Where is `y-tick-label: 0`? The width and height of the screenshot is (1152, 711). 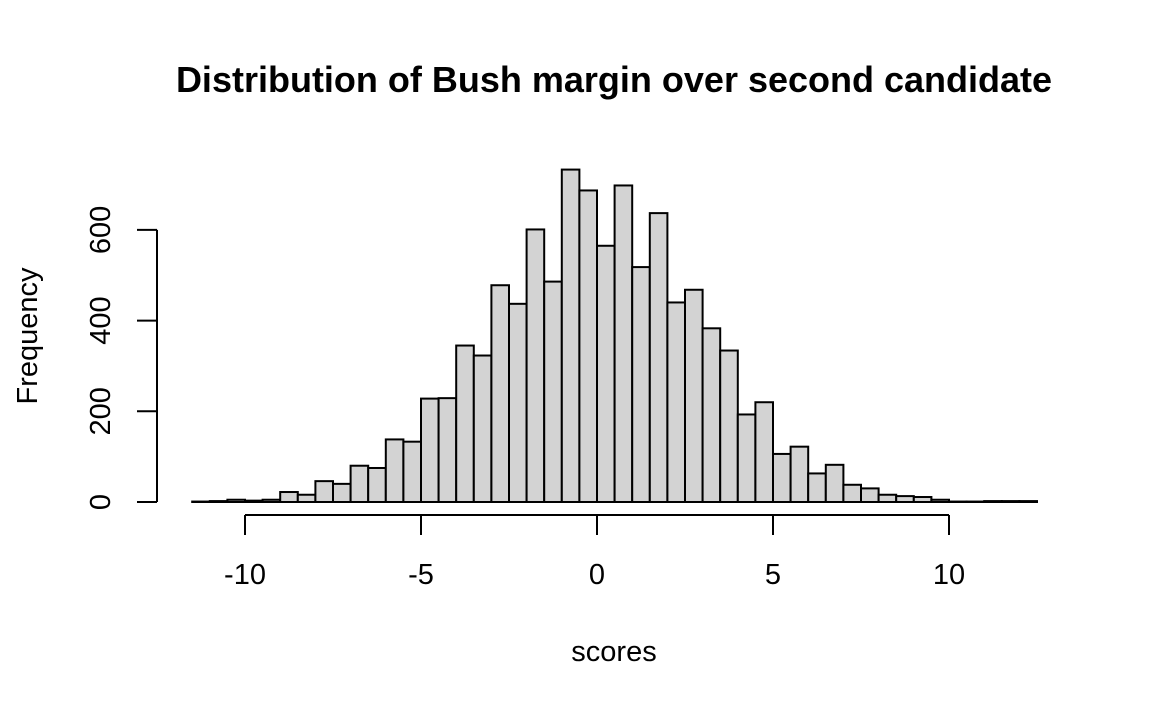
y-tick-label: 0 is located at coordinates (101, 502).